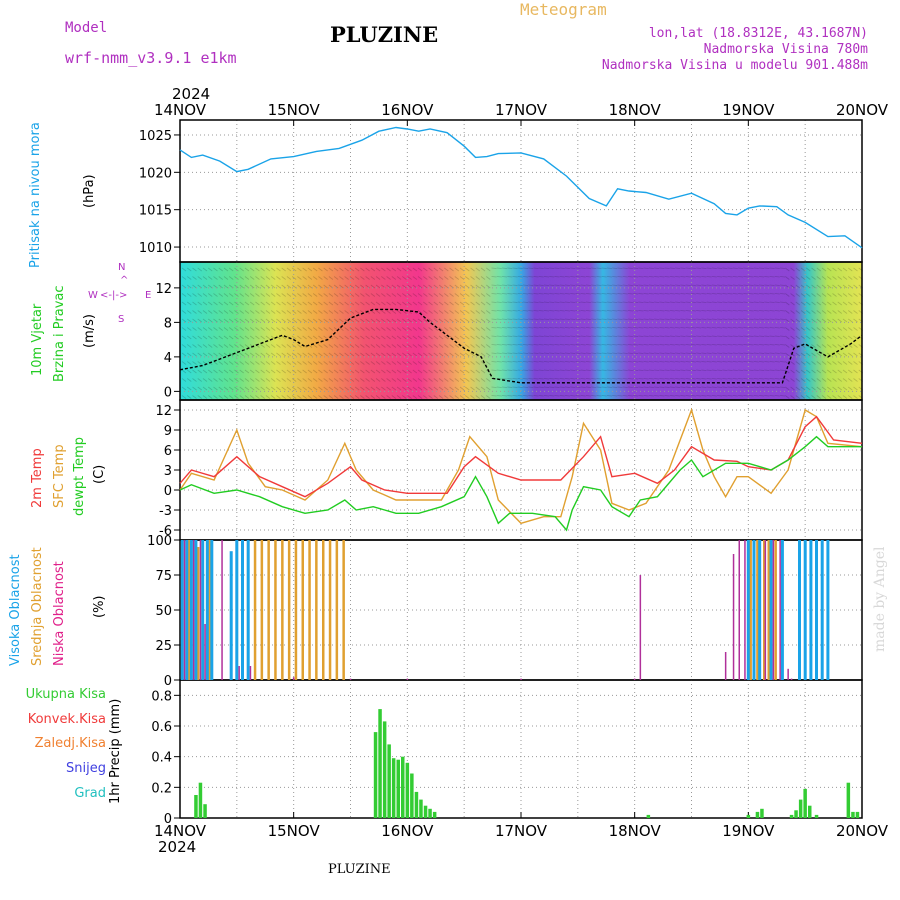 Image resolution: width=900 pixels, height=900 pixels. I want to click on x-tick-label-bottom: 20NOV, so click(862, 831).